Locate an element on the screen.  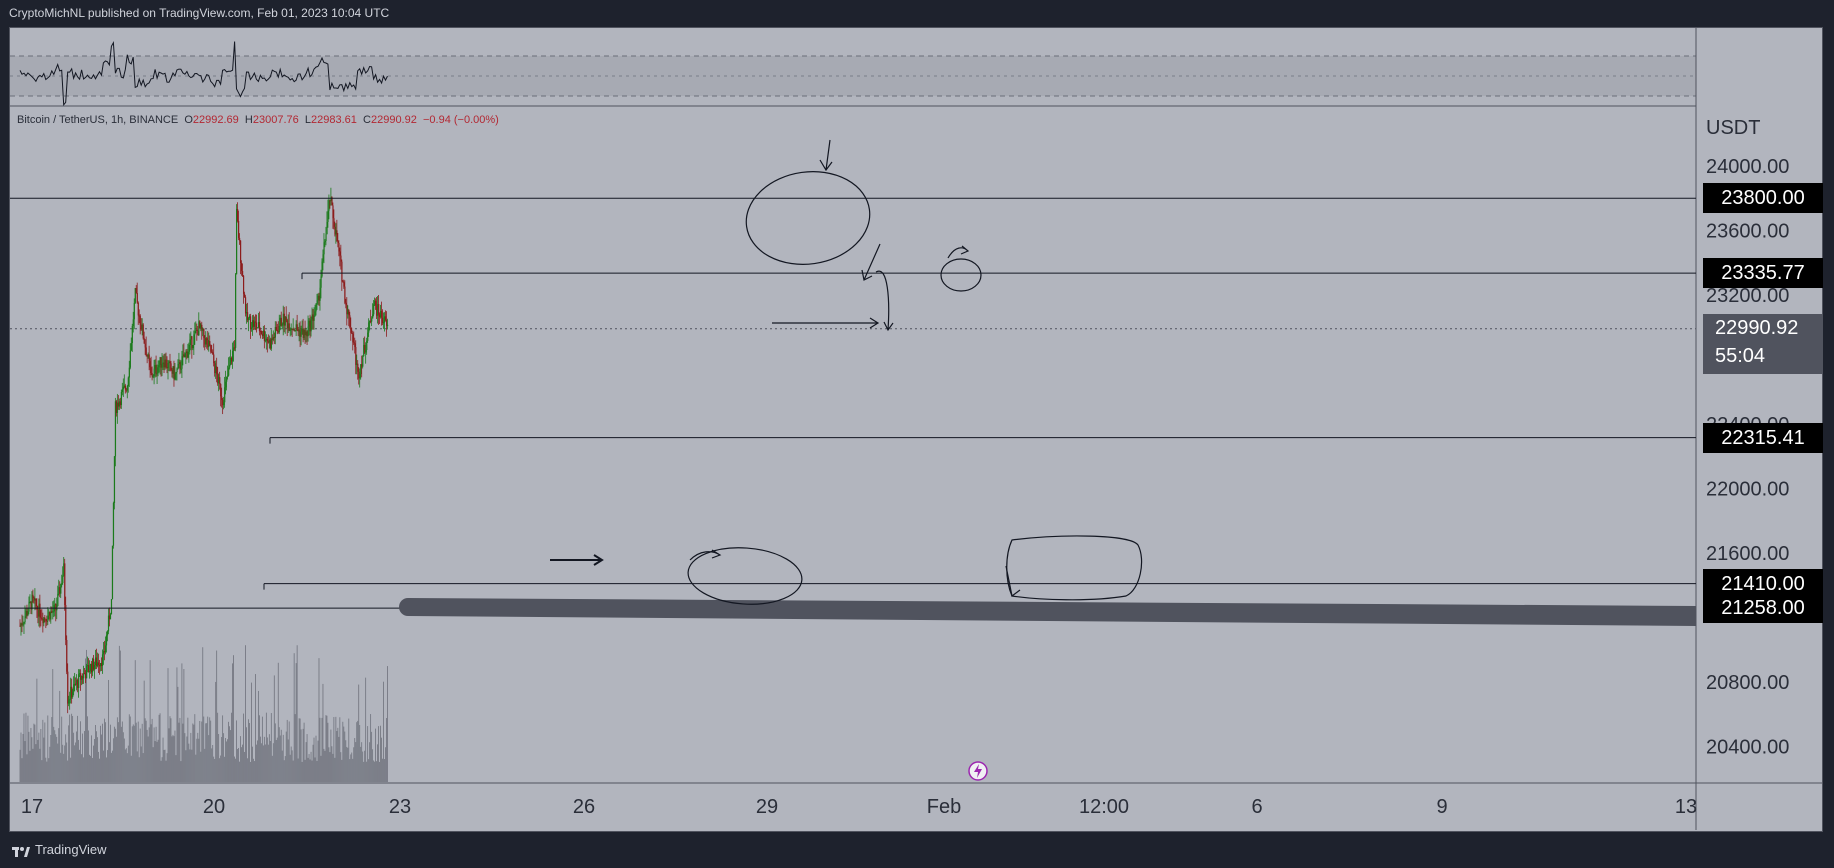
tradingview-logo-icon is located at coordinates (21, 851).